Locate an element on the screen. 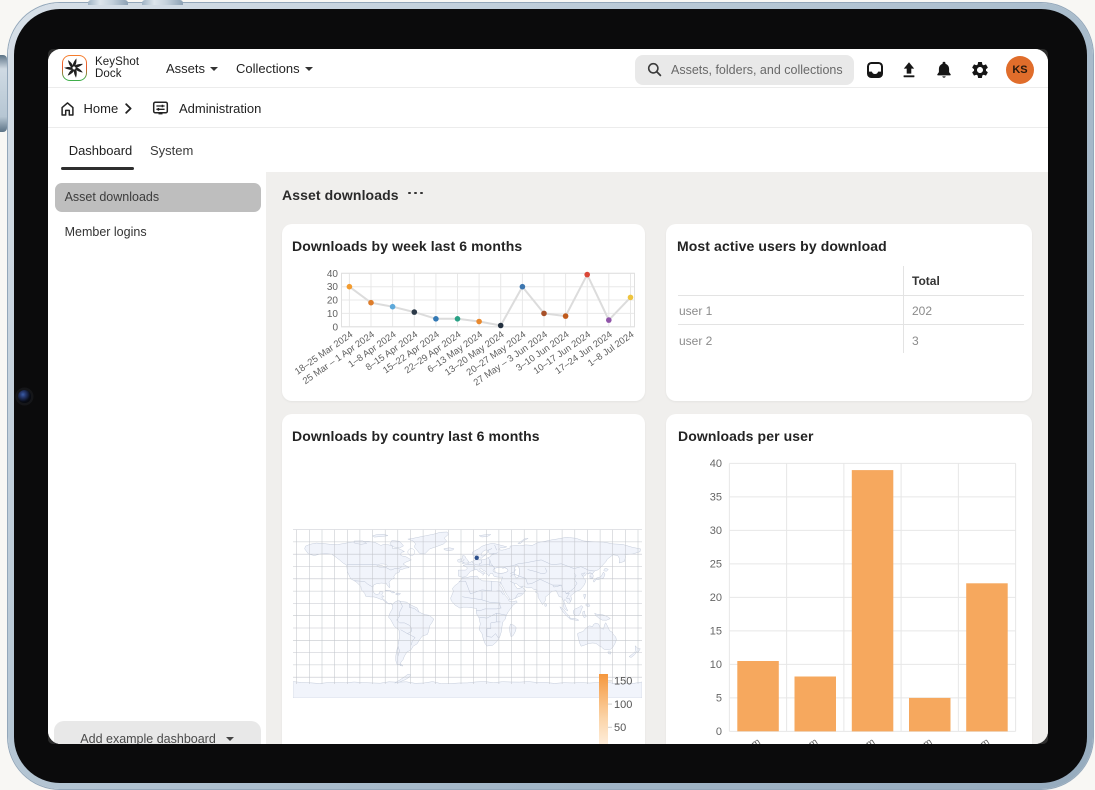 The width and height of the screenshot is (1095, 790). svg-text: 35 is located at coordinates (716, 497).